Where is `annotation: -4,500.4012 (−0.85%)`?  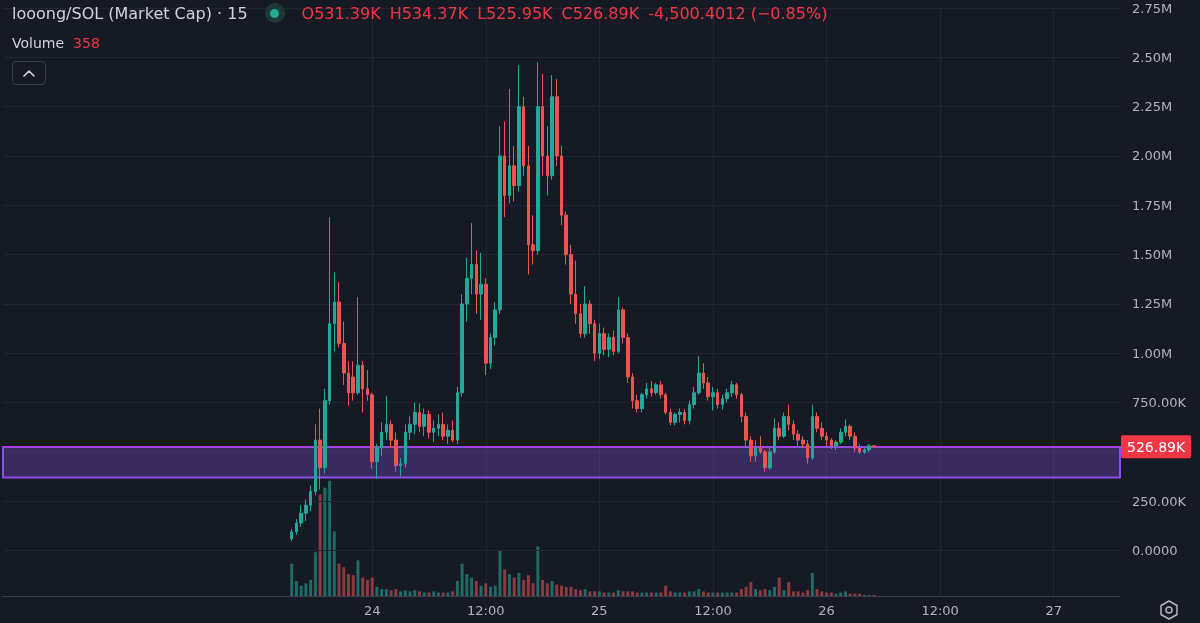 annotation: -4,500.4012 (−0.85%) is located at coordinates (738, 13).